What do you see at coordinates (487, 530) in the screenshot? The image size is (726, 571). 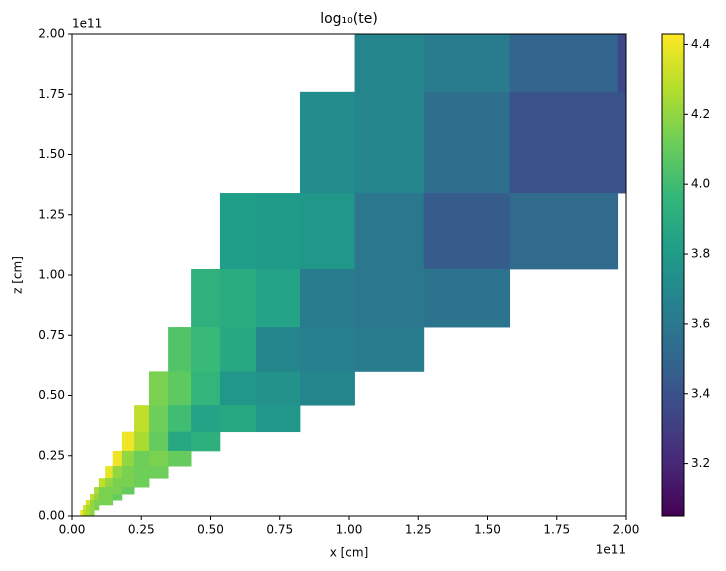 I see `x-tick-label: 1.50` at bounding box center [487, 530].